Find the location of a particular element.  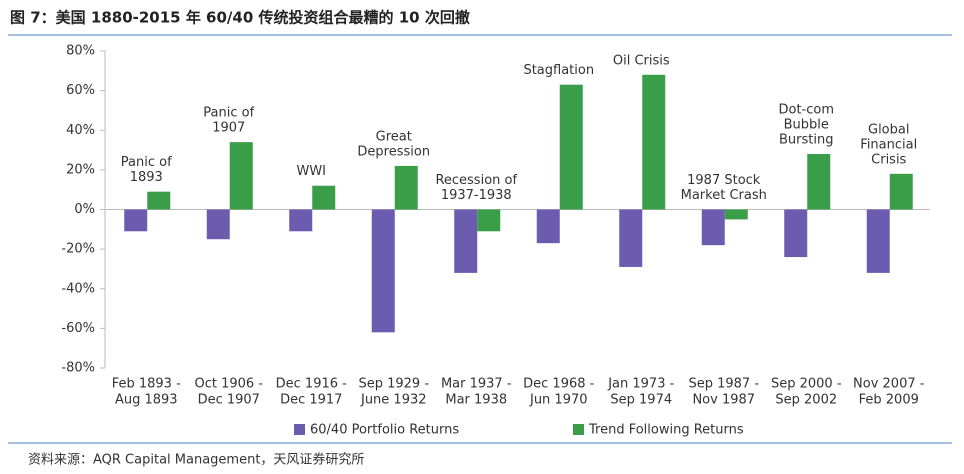

x-tick-label: Sep 1929 - is located at coordinates (393, 384).